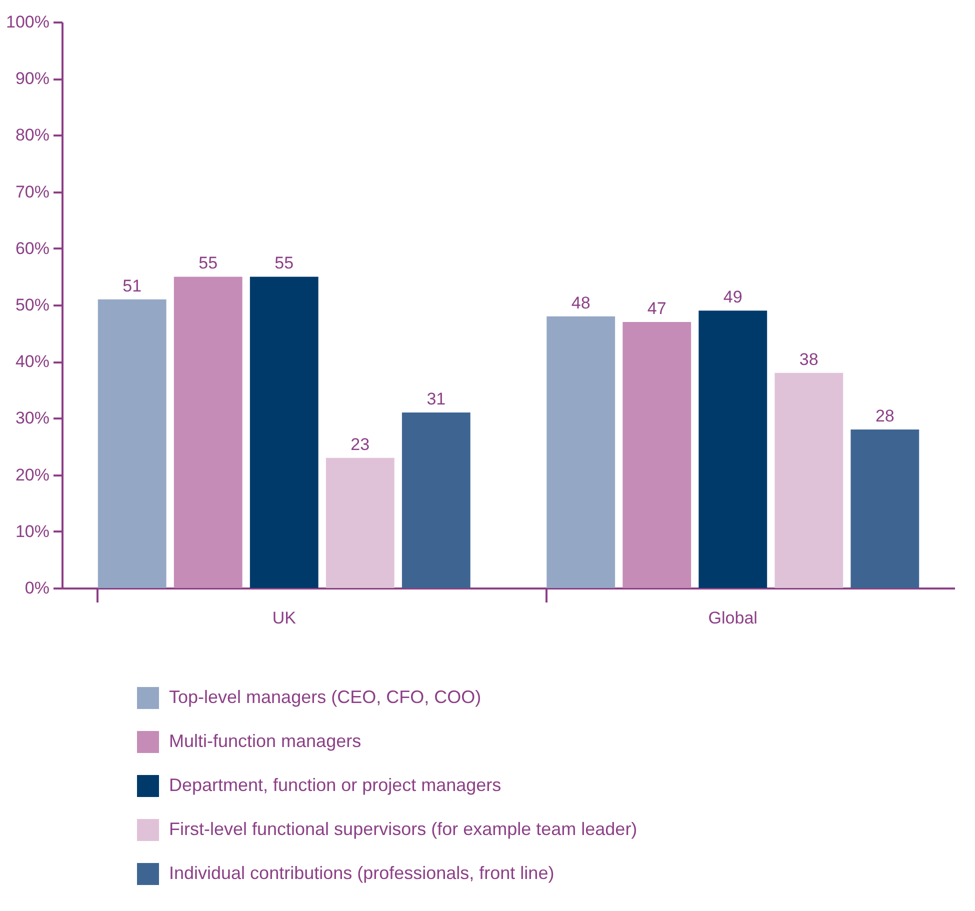  Describe the element at coordinates (32, 135) in the screenshot. I see `y-tick-label: 80%` at that location.